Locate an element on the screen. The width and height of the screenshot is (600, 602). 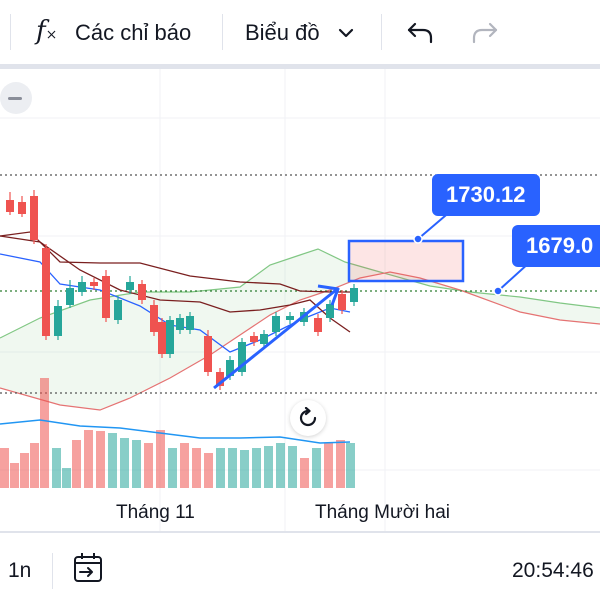
price-label-lower: 1679.0 is located at coordinates (556, 246).